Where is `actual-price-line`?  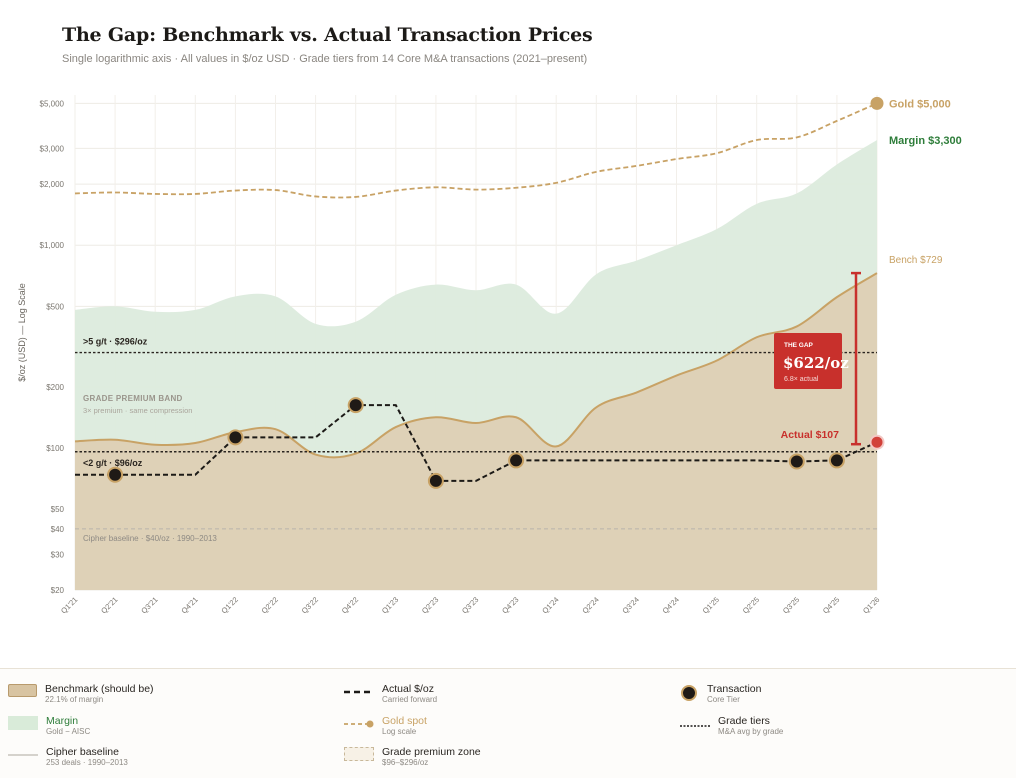 actual-price-line is located at coordinates (476, 443).